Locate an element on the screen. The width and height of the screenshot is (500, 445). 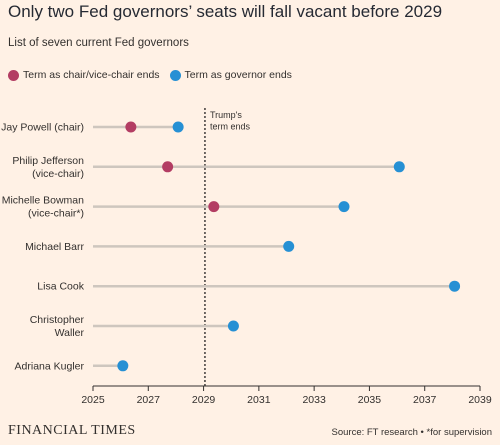
legend-governor-dot is located at coordinates (175, 75).